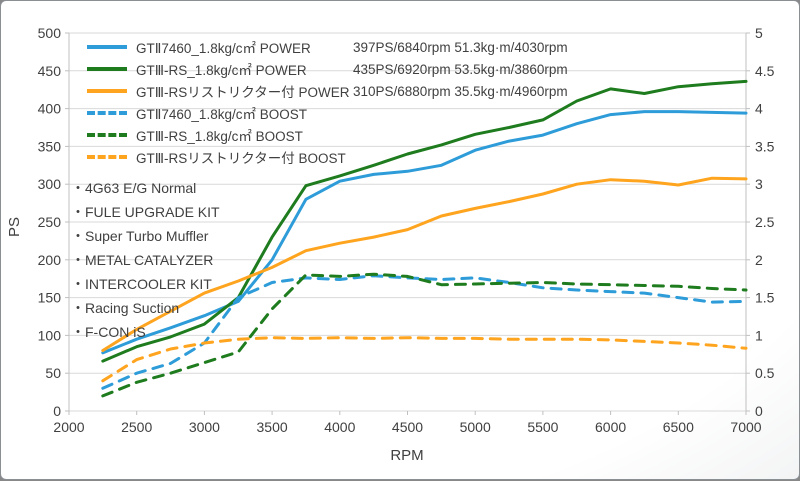  What do you see at coordinates (50, 71) in the screenshot?
I see `y-left-tick-label: 450` at bounding box center [50, 71].